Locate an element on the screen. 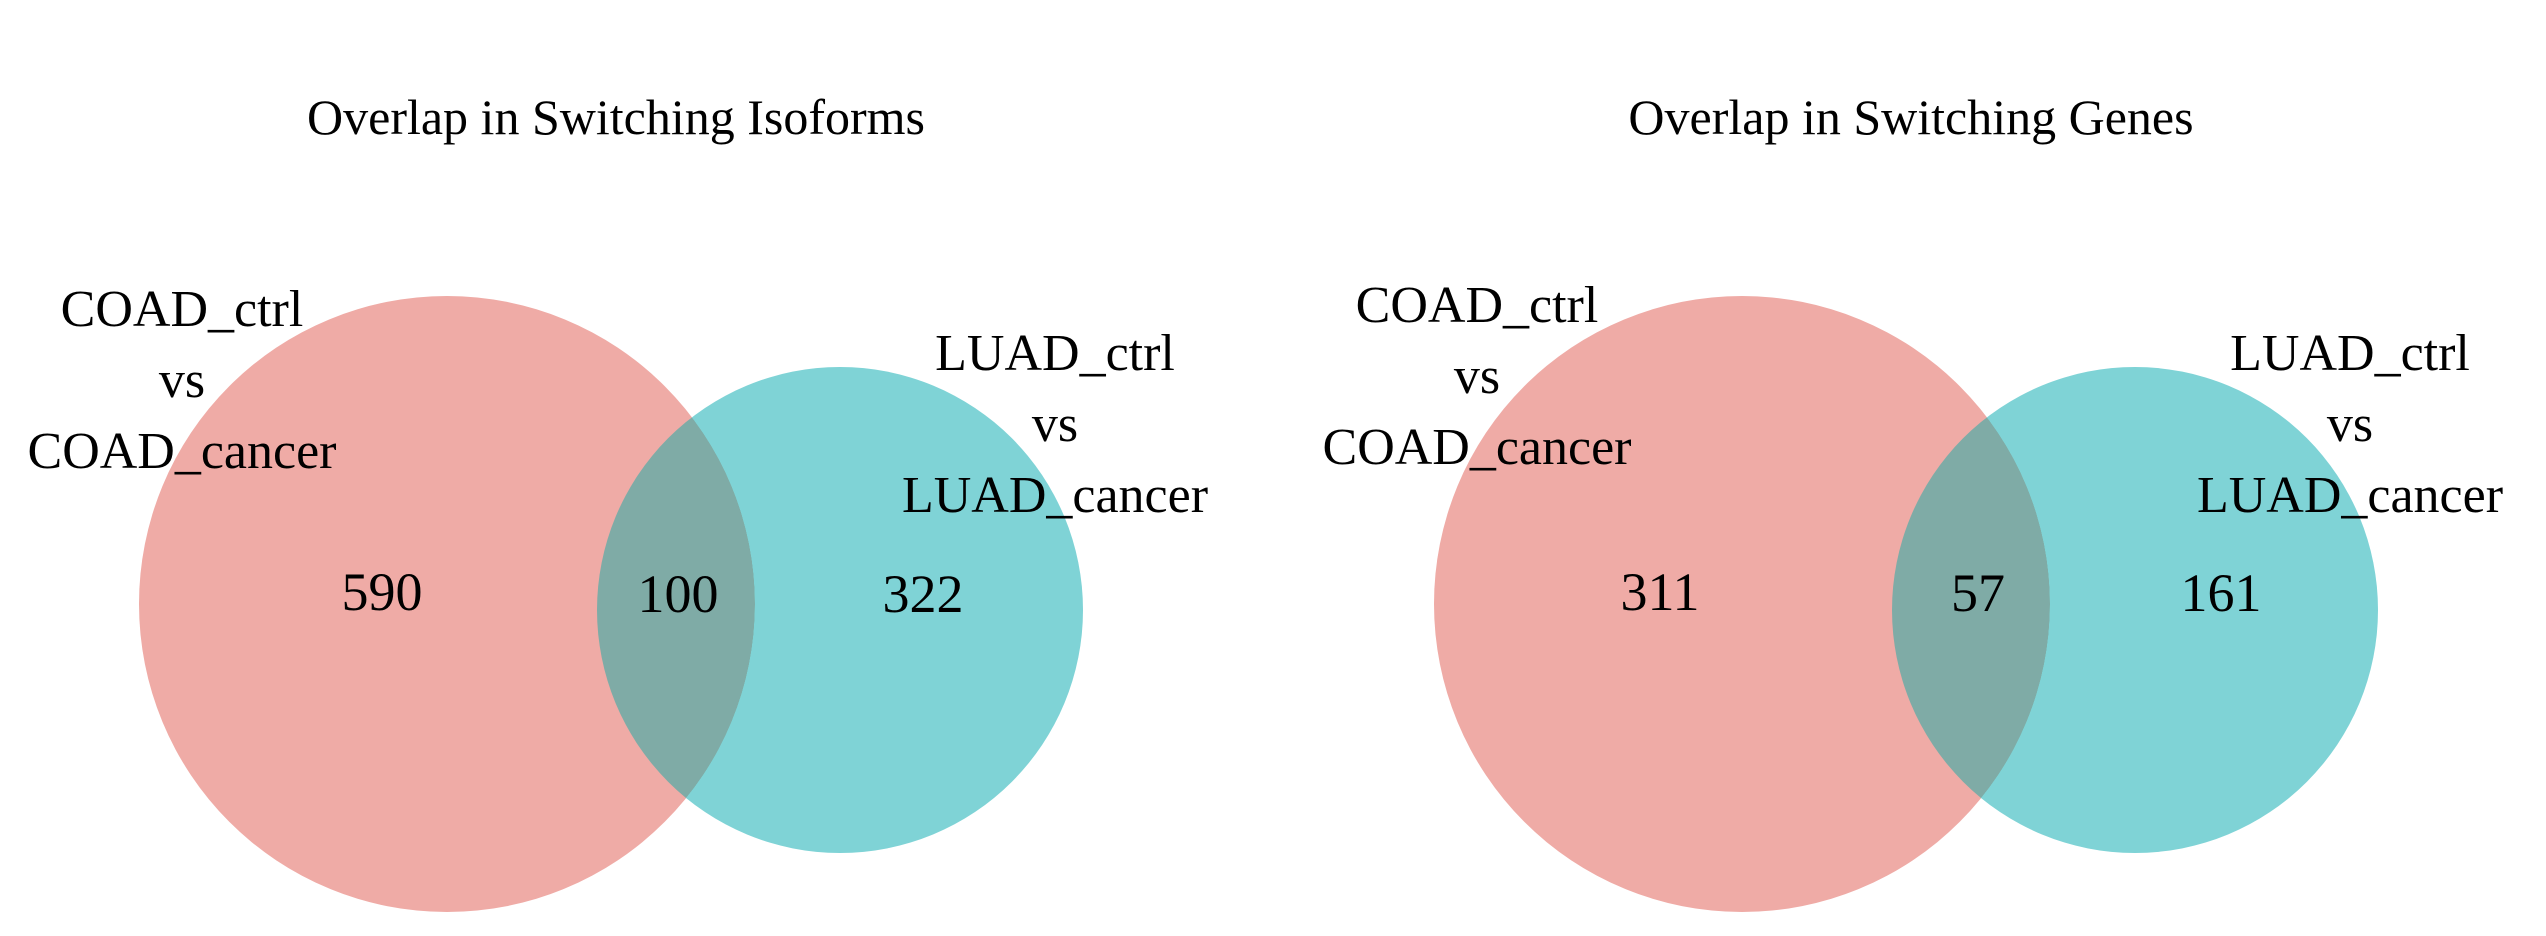  isoforms-luad-label-line1: LUAD_ctrl is located at coordinates (1055, 353).